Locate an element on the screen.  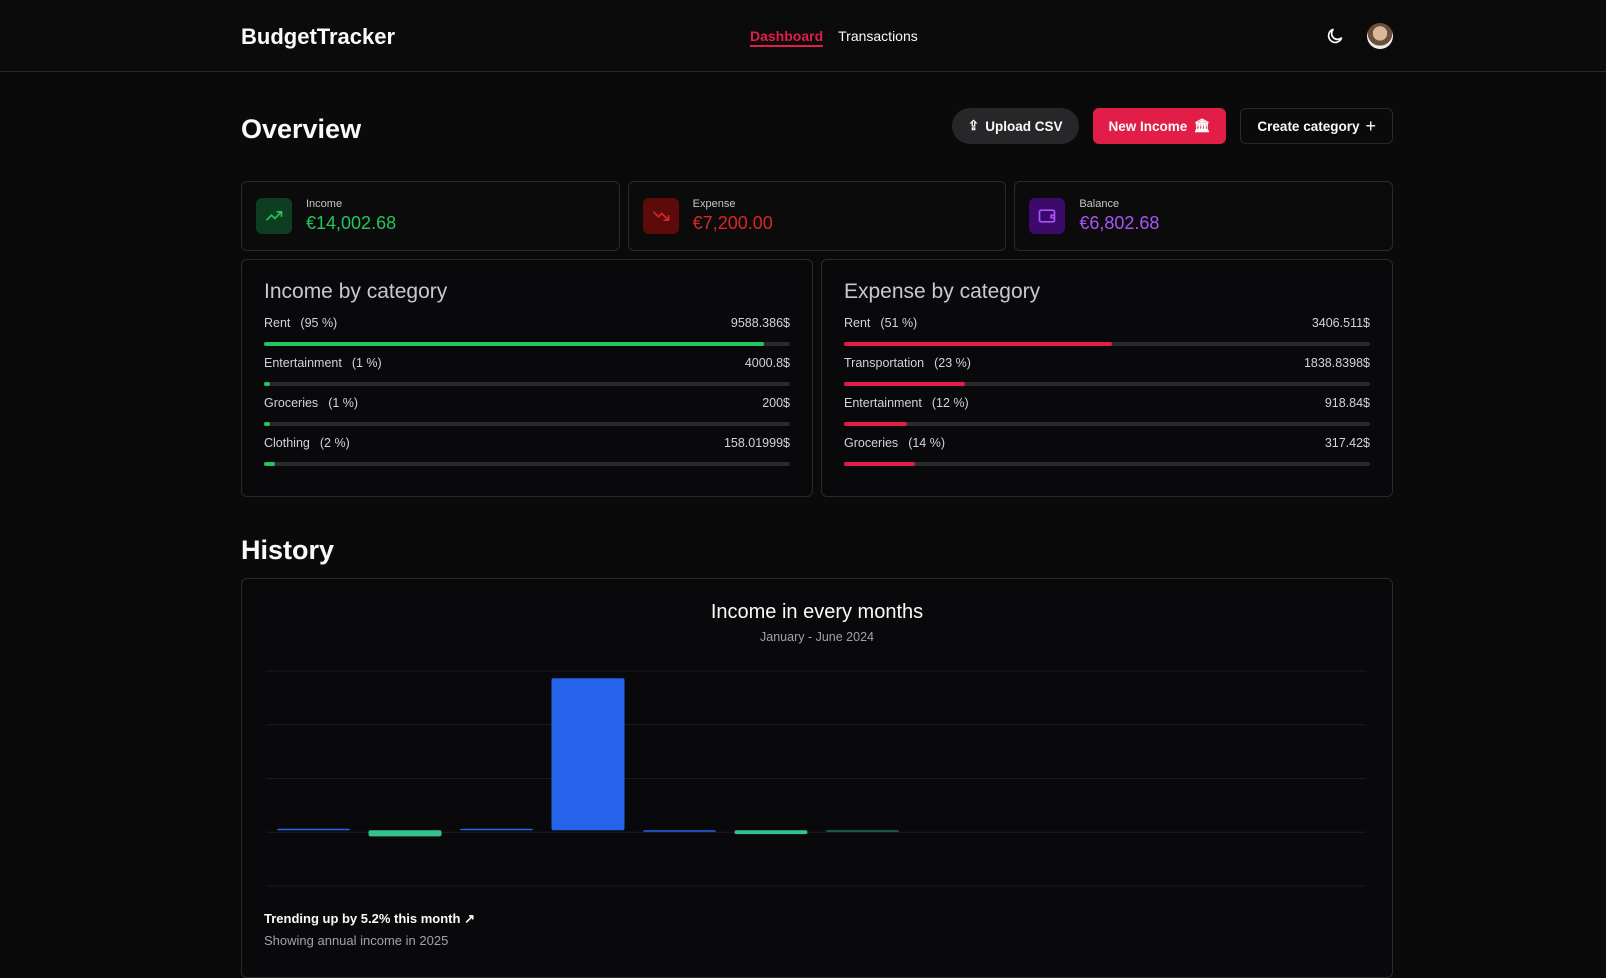
category-name: Transportation is located at coordinates (884, 363).